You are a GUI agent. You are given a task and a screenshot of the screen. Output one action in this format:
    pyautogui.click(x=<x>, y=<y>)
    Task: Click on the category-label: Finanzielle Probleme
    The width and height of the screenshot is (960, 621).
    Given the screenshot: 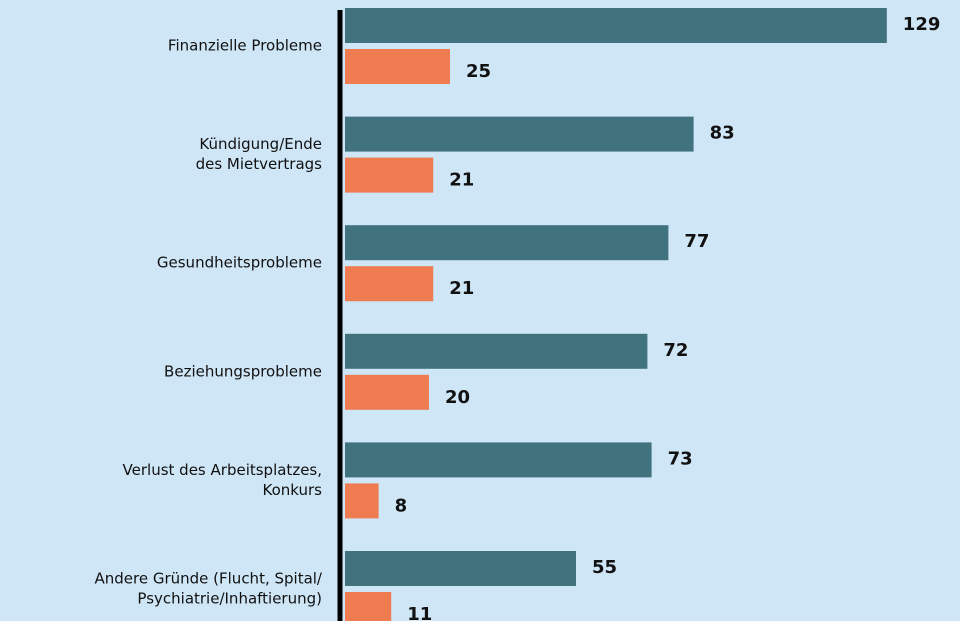 What is the action you would take?
    pyautogui.click(x=245, y=46)
    